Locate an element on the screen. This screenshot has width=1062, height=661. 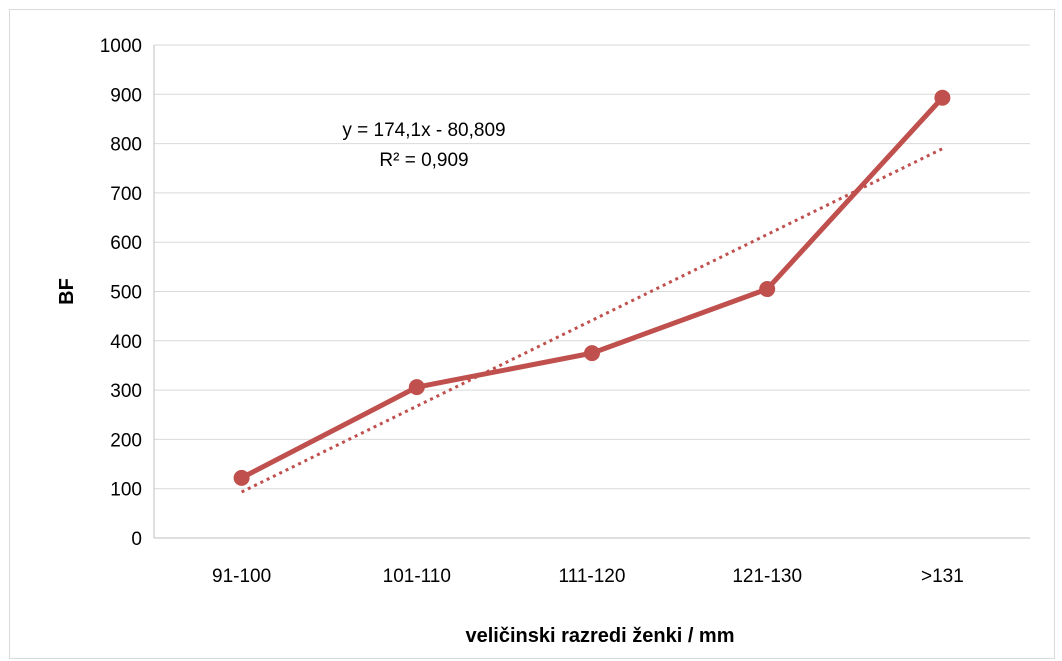
x-tick-label: 91-100 is located at coordinates (241, 576).